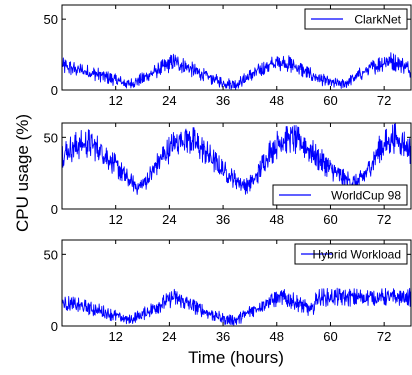 Image resolution: width=412 pixels, height=375 pixels. I want to click on legend-label: WorldCup 98, so click(366, 196).